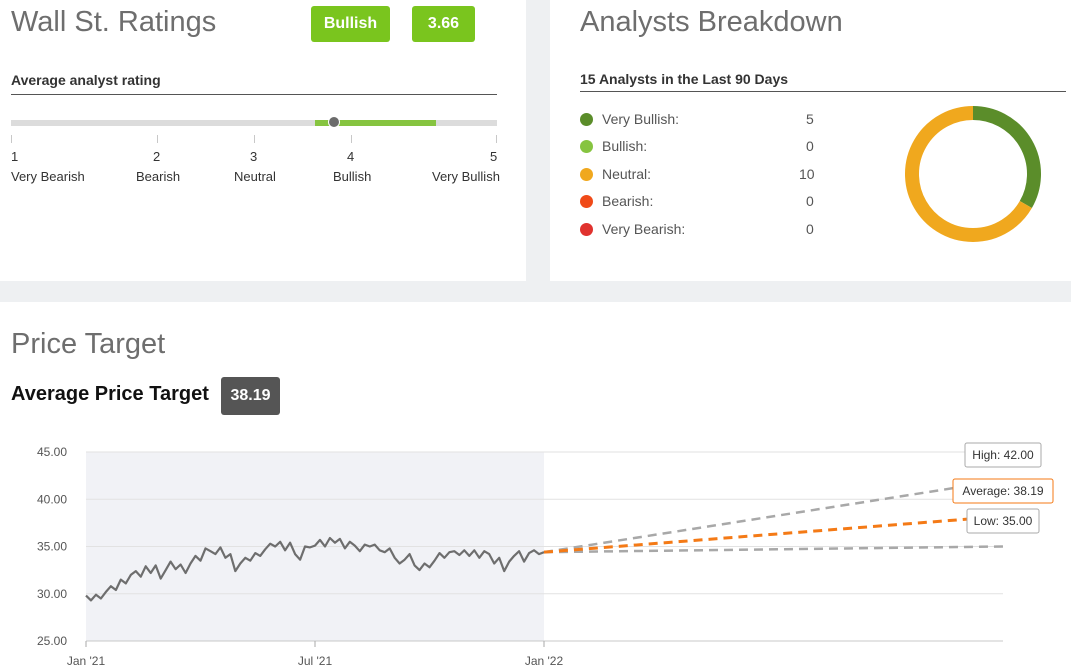 This screenshot has height=669, width=1071. Describe the element at coordinates (114, 22) in the screenshot. I see `ratings-title: Wall St. Ratings` at that location.